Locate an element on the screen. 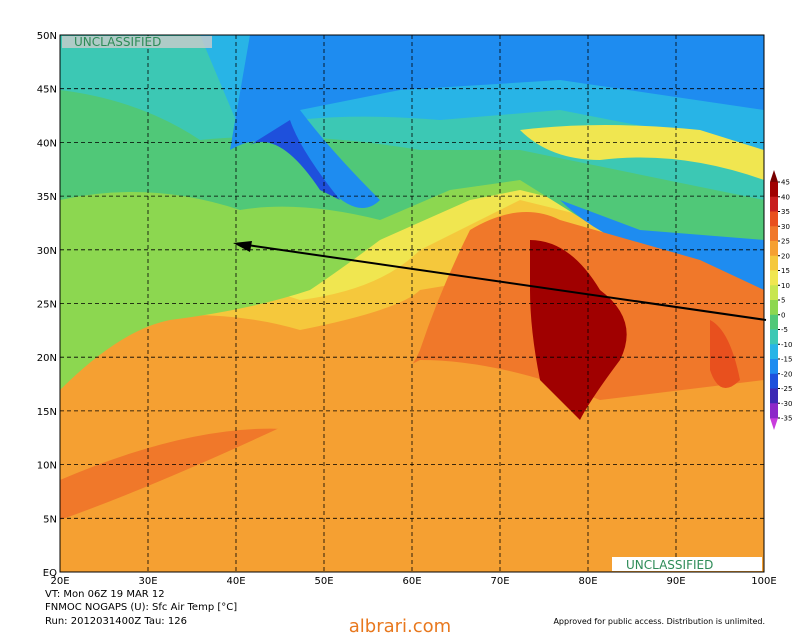 The width and height of the screenshot is (809, 640). classification-top: UNCLASSIFIED is located at coordinates (117, 42).